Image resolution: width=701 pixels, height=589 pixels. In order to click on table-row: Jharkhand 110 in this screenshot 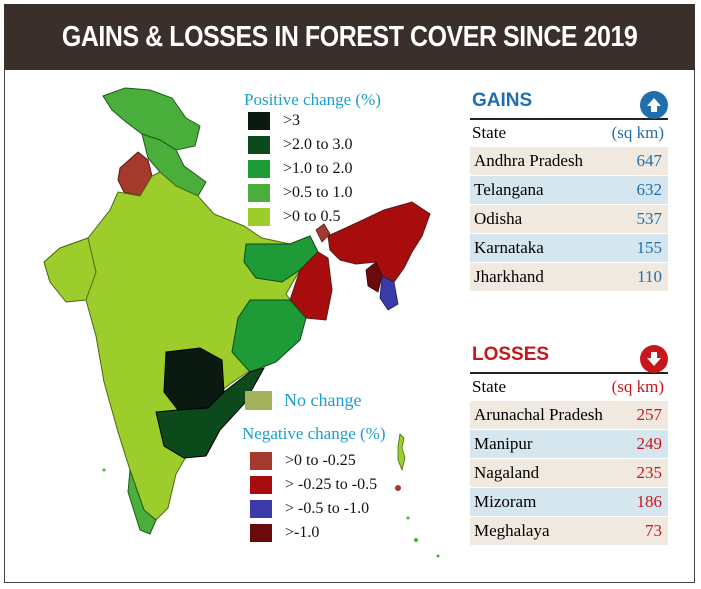, I will do `click(569, 277)`.